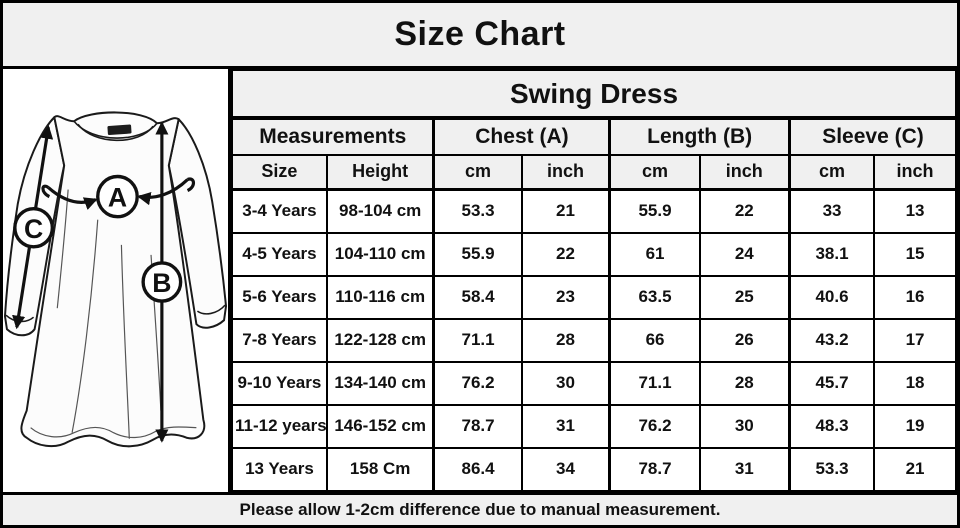 This screenshot has height=528, width=960. Describe the element at coordinates (279, 211) in the screenshot. I see `table-cell: 3-4 Years` at that location.